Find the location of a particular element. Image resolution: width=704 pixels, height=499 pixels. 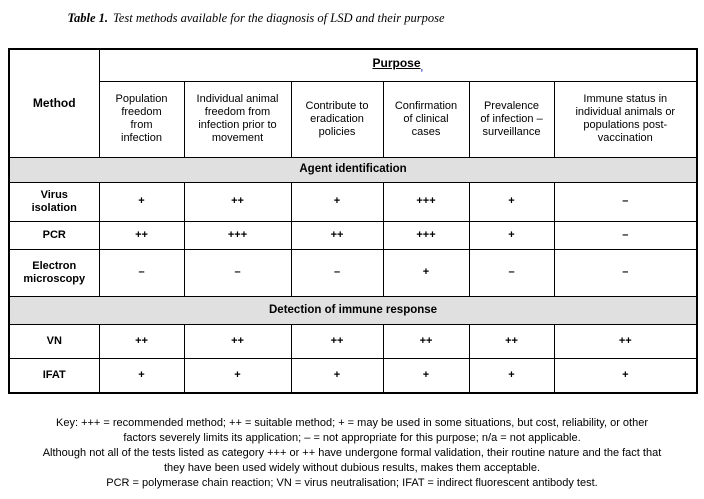

table-row-vn: VN ++ ++ ++ ++ ++ ++ is located at coordinates (353, 341).